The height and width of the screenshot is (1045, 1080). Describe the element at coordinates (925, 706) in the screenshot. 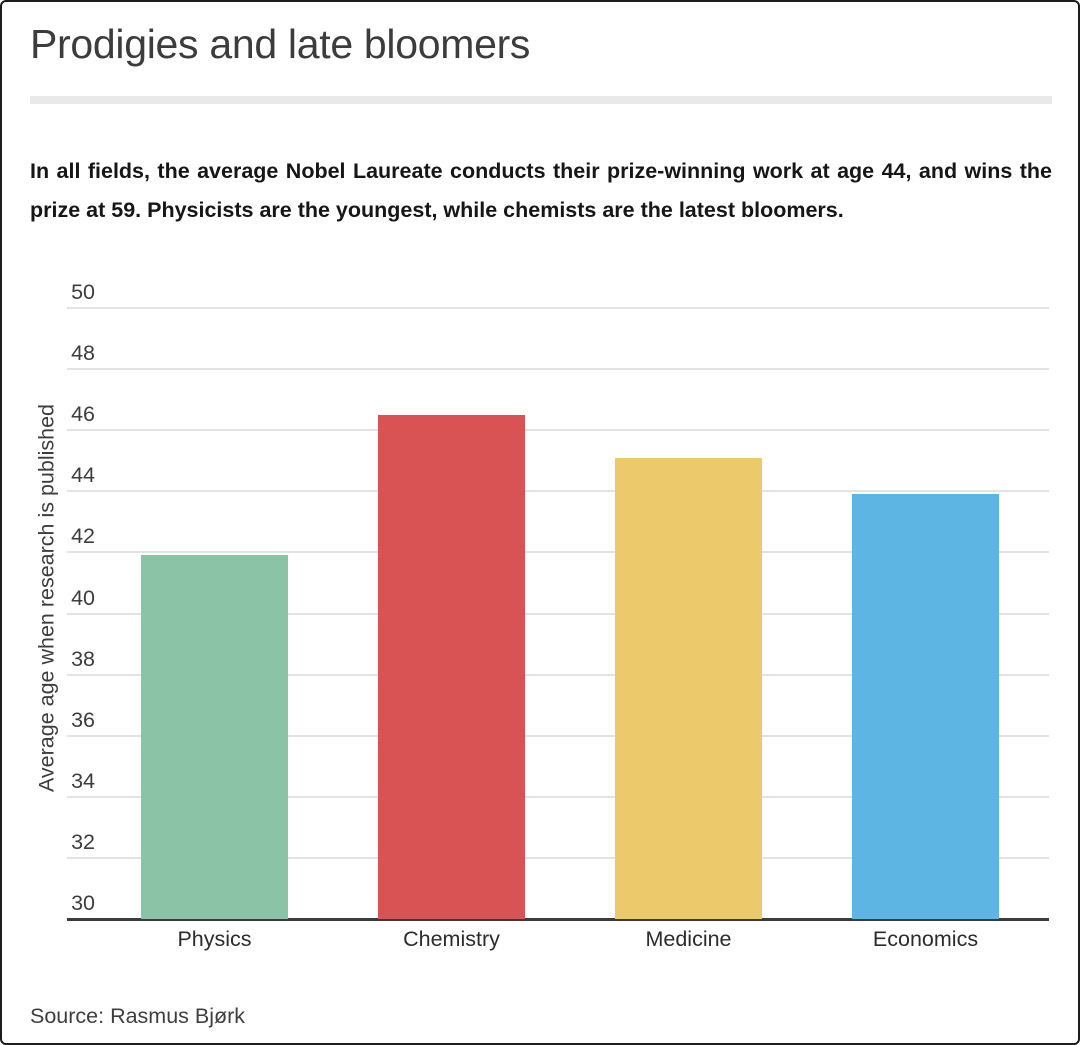

I see `bar-economics` at that location.